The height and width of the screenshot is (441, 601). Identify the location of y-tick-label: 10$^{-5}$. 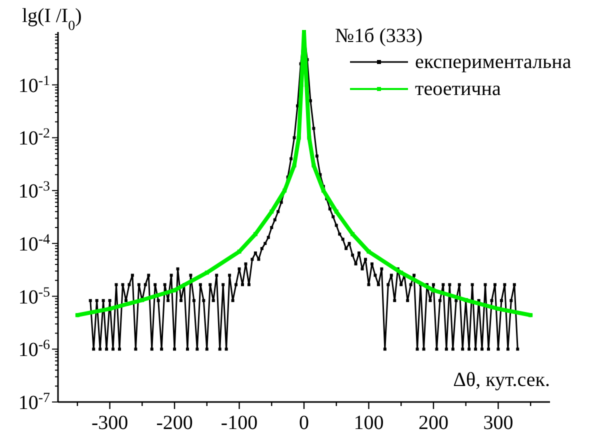
(34, 296).